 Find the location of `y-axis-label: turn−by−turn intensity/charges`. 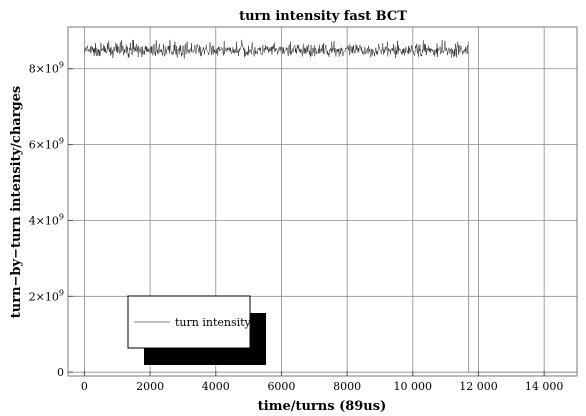

y-axis-label: turn−by−turn intensity/charges is located at coordinates (16, 202).